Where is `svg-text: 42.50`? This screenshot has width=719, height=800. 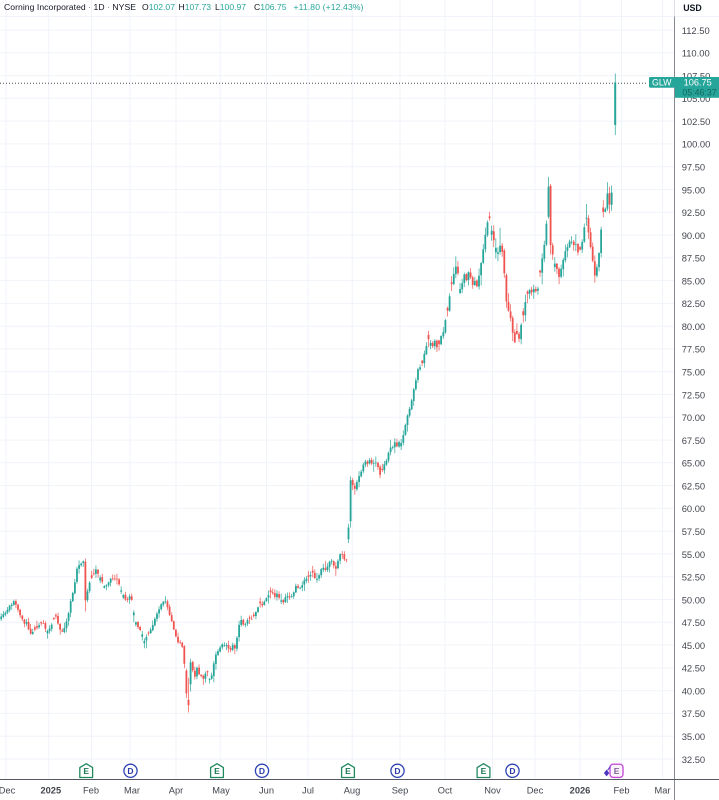 svg-text: 42.50 is located at coordinates (693, 668).